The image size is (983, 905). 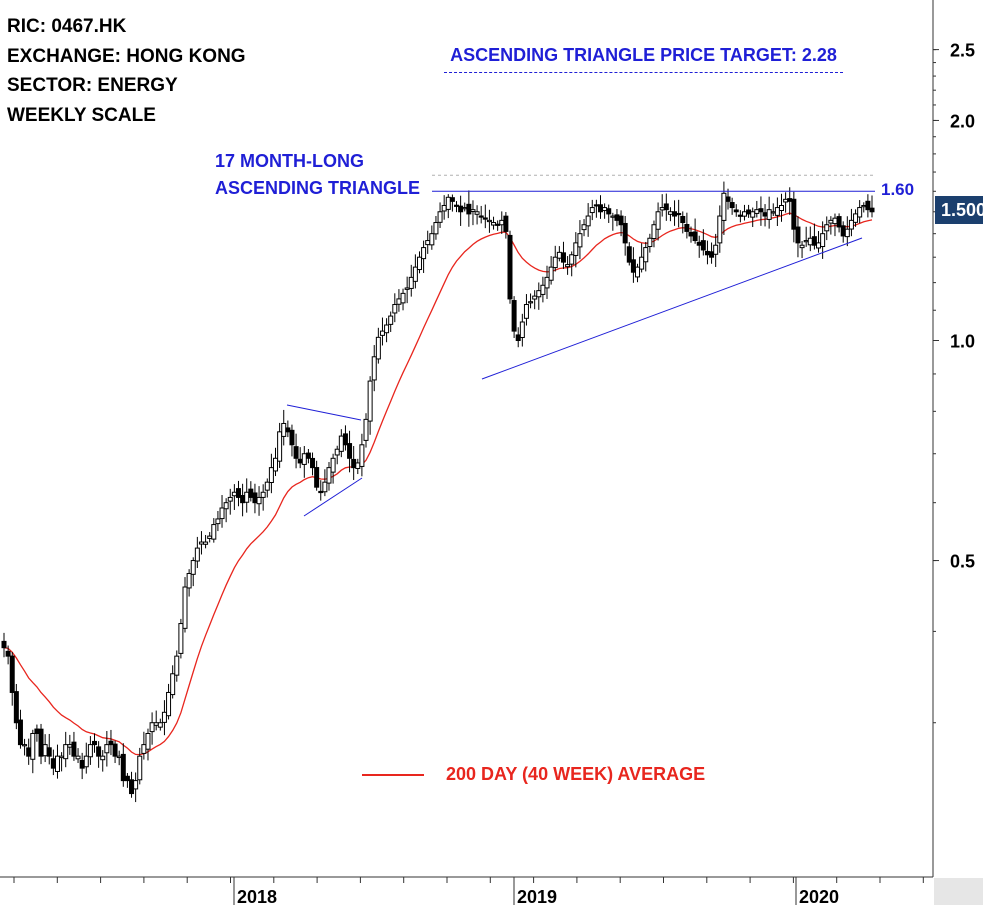 What do you see at coordinates (643, 59) in the screenshot?
I see `price-target-label: ASCENDING TRIANGLE PRICE TARGET: 2.28` at bounding box center [643, 59].